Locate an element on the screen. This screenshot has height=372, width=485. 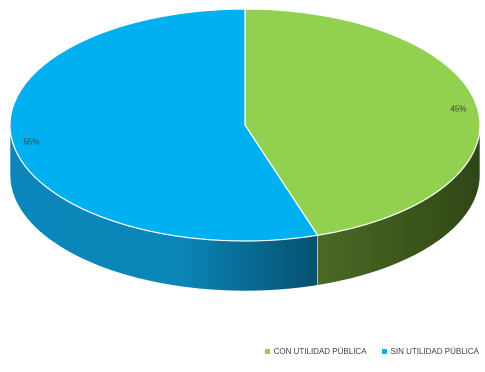
legend-label-con-utilidad: CON UTILIDAD PÚBLICA is located at coordinates (320, 351).